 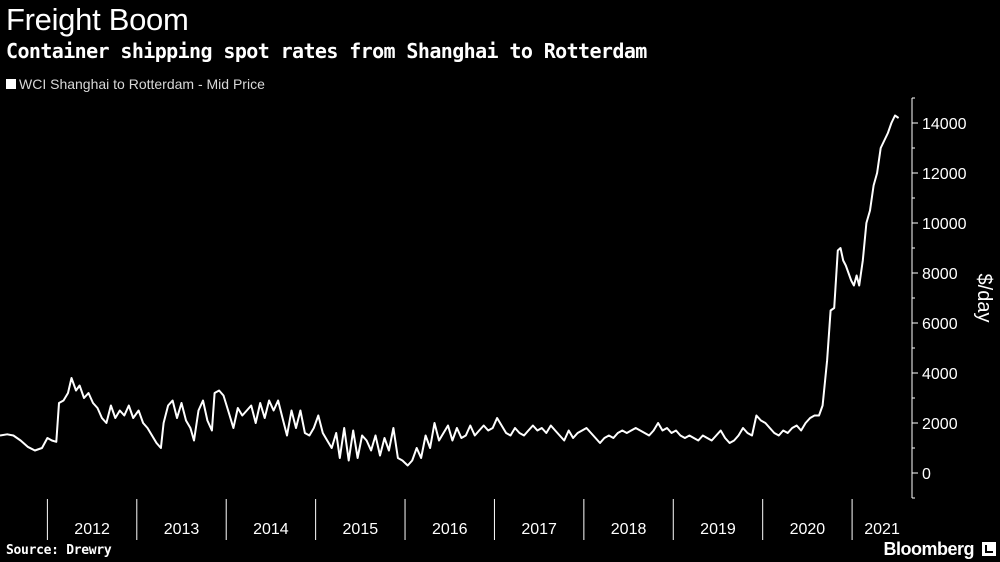 What do you see at coordinates (59, 550) in the screenshot?
I see `source-note: Source: Drewry` at bounding box center [59, 550].